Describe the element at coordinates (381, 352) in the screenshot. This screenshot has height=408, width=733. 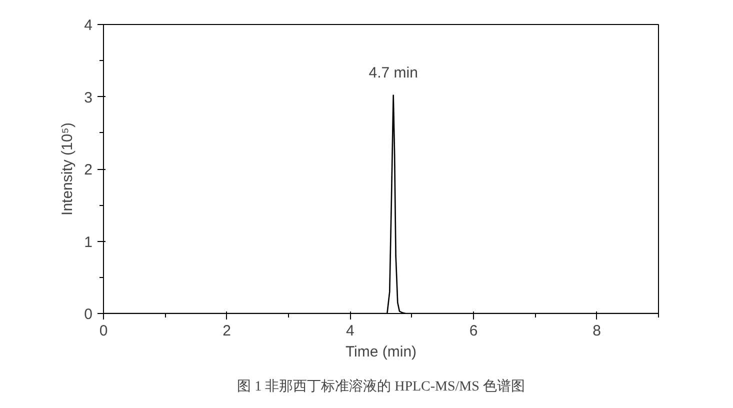
I see `x-axis-title: Time (min)` at that location.